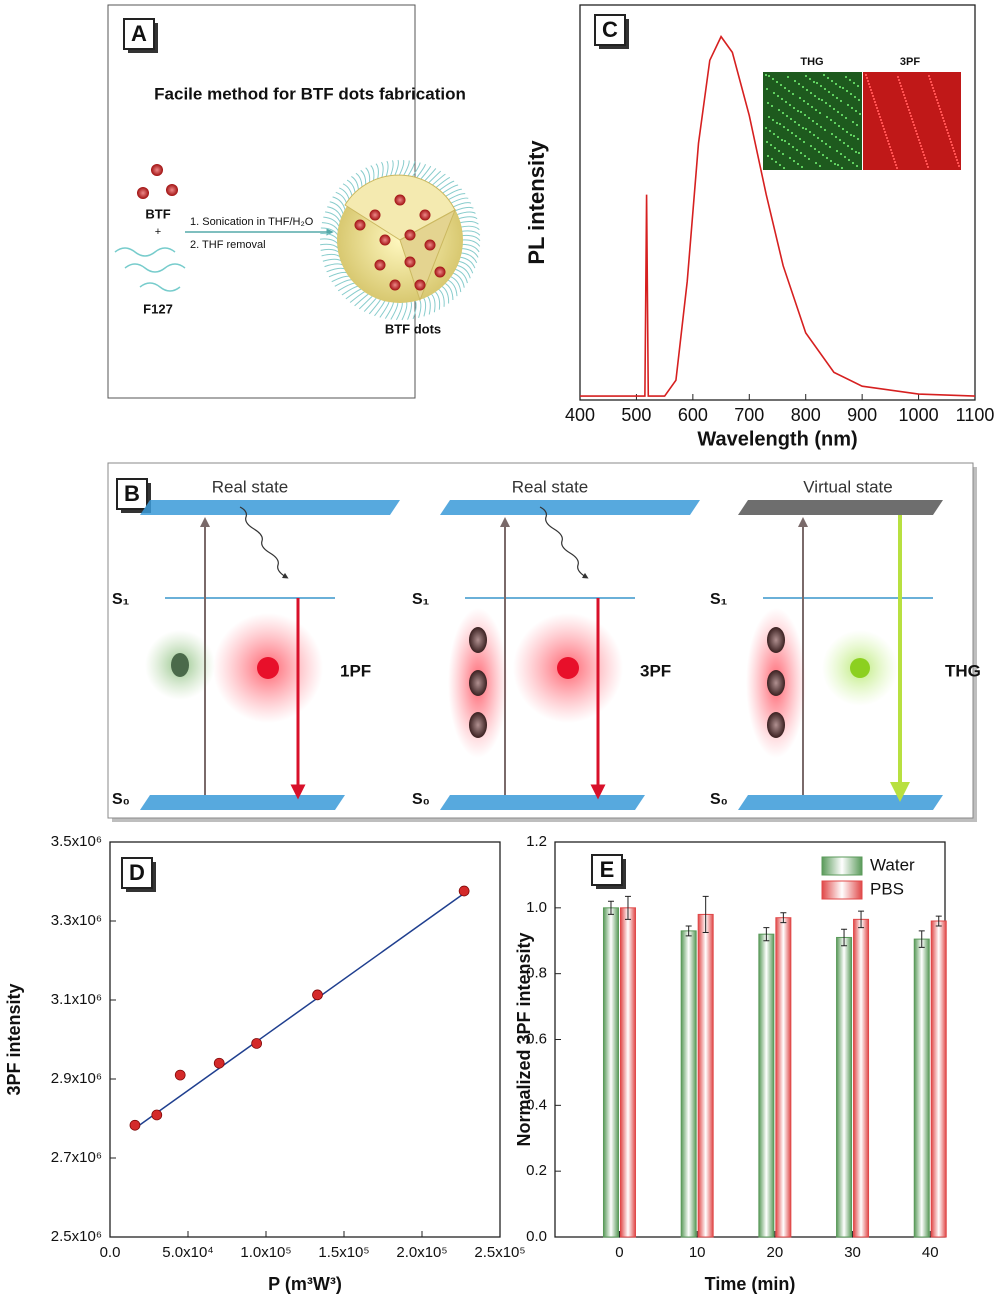  I want to click on y-tick-label: 3.3x10⁶, so click(76, 920).